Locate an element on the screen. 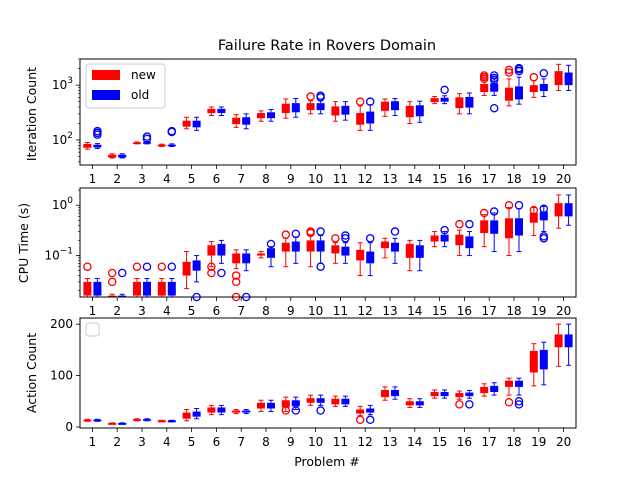  legend: new old is located at coordinates (125, 86).